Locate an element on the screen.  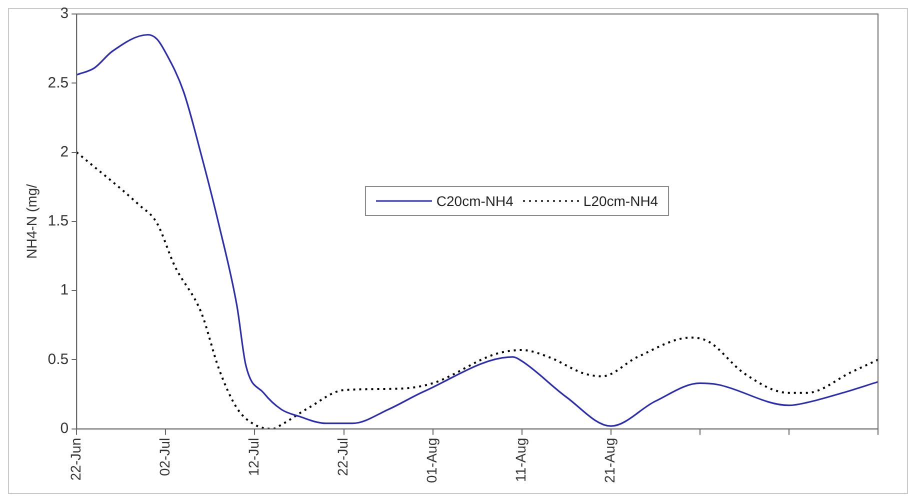
y-tick-label: 1 is located at coordinates (64, 290).